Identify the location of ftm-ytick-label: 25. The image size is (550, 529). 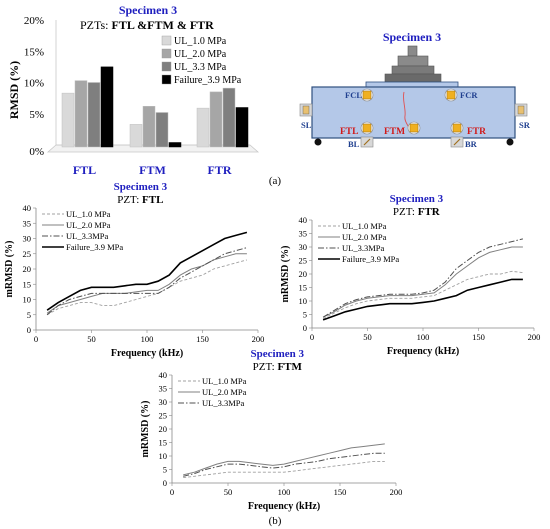
(163, 416).